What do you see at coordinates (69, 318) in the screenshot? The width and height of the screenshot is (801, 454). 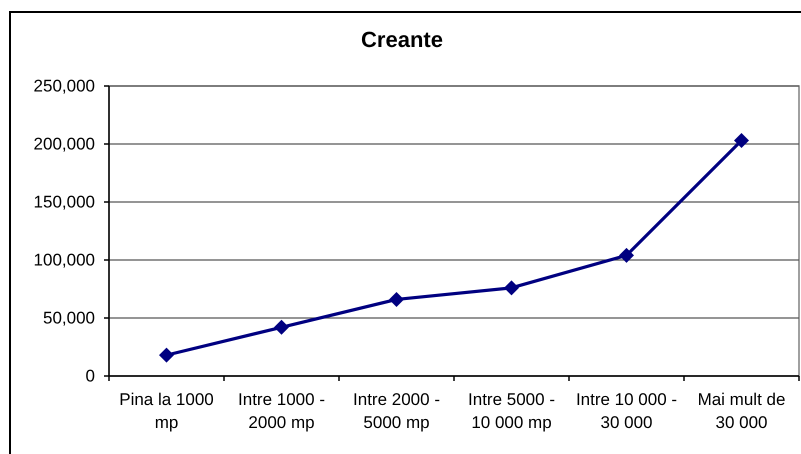 I see `y-tick-label: 50,000` at bounding box center [69, 318].